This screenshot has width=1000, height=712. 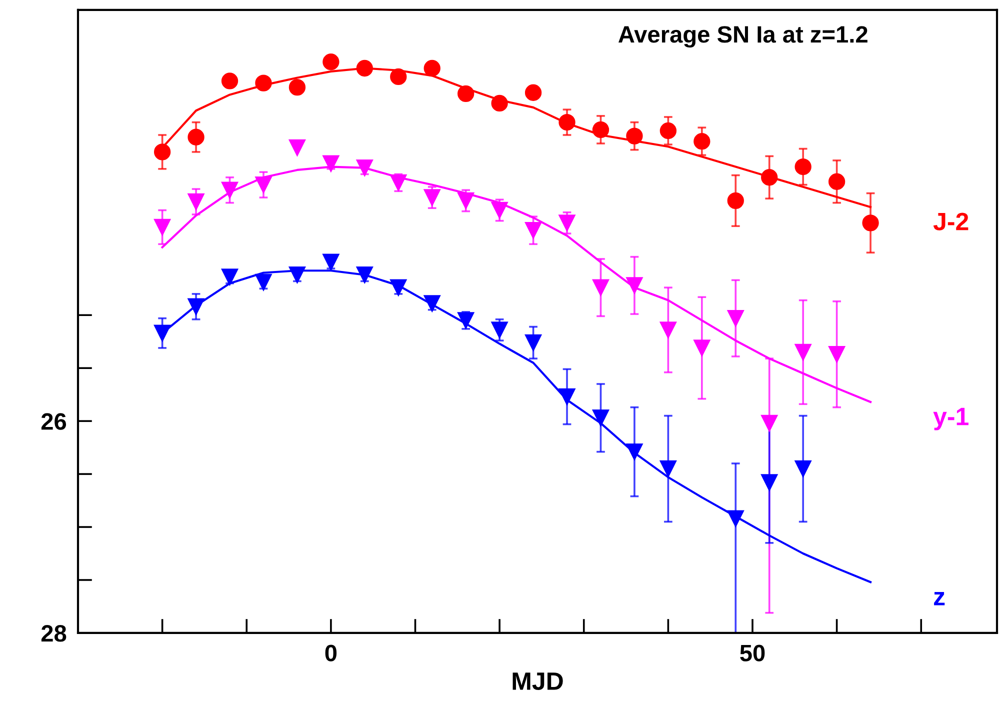 What do you see at coordinates (53, 421) in the screenshot?
I see `y-tick-label: 26` at bounding box center [53, 421].